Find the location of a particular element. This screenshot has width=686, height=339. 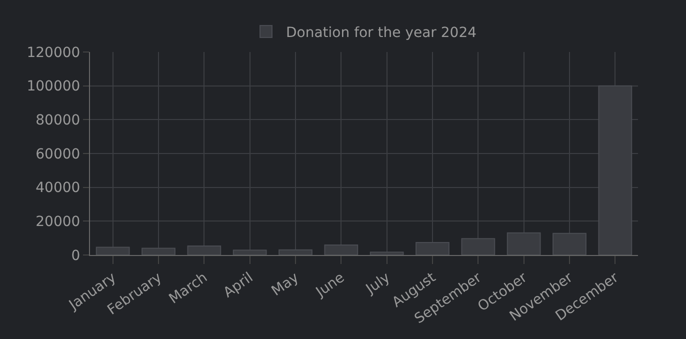

y-tick-label: 40000 is located at coordinates (58, 188).